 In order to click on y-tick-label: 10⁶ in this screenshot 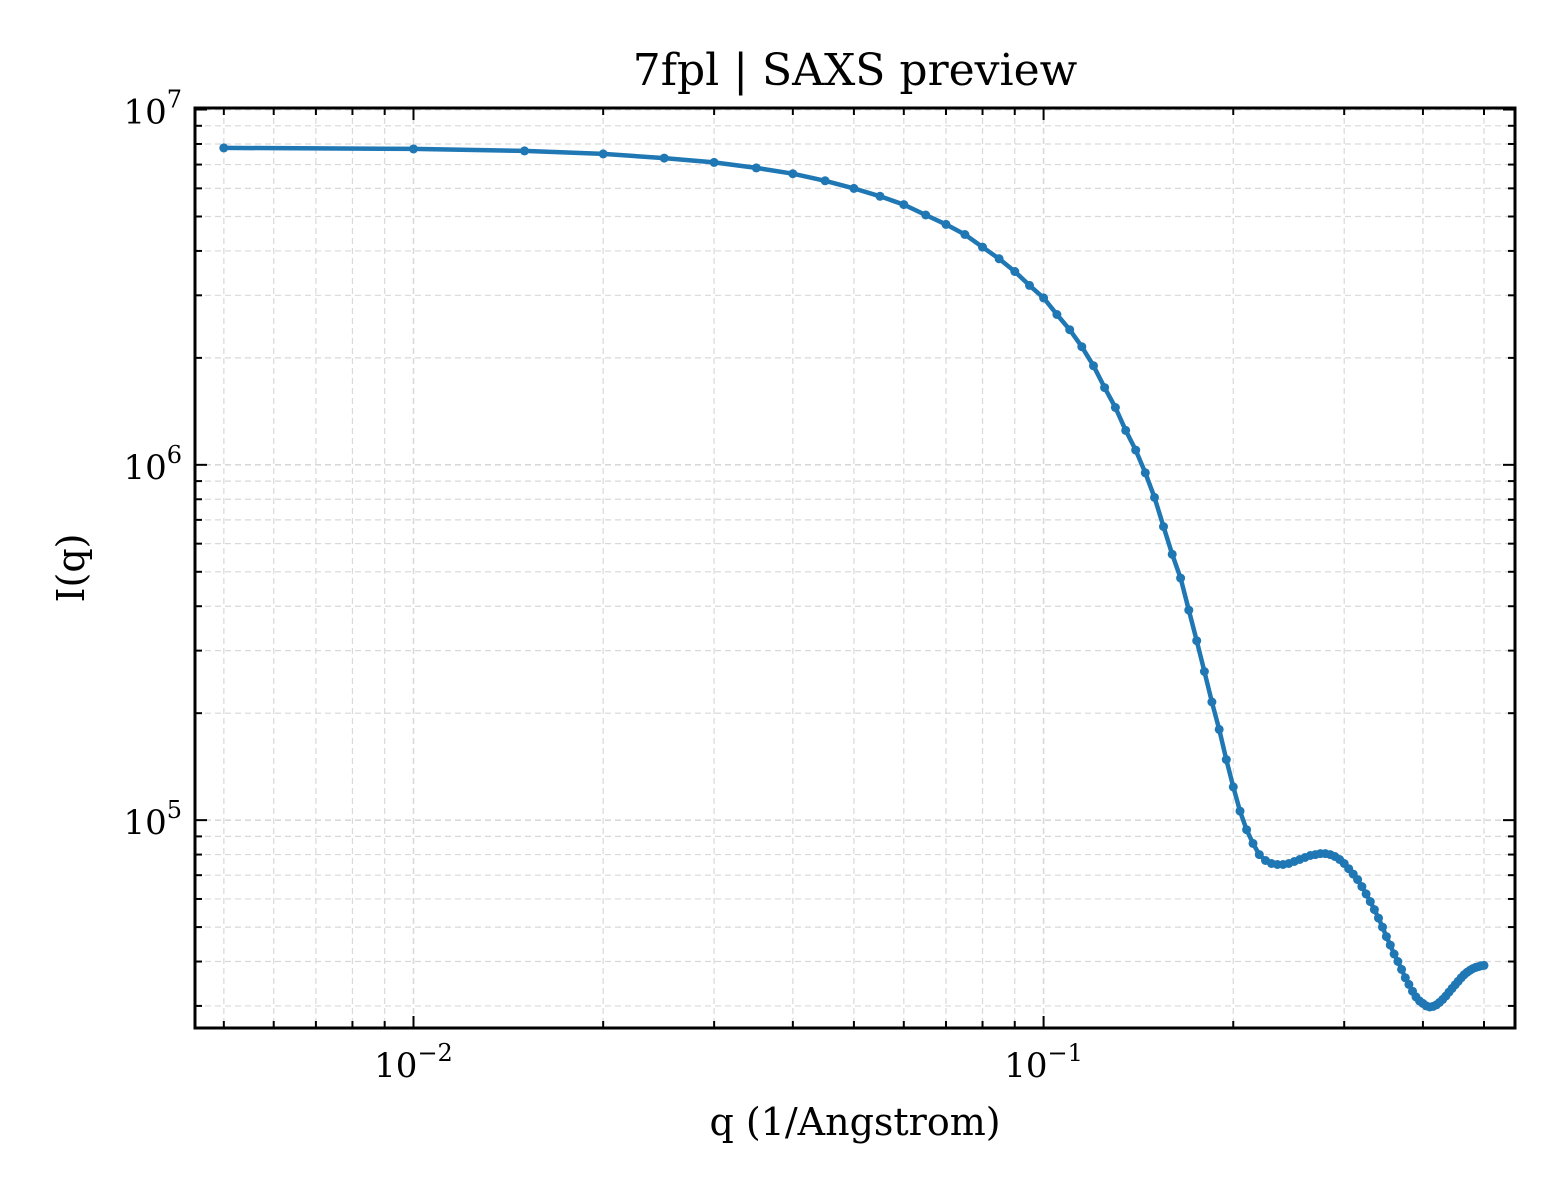, I will do `click(152, 464)`.